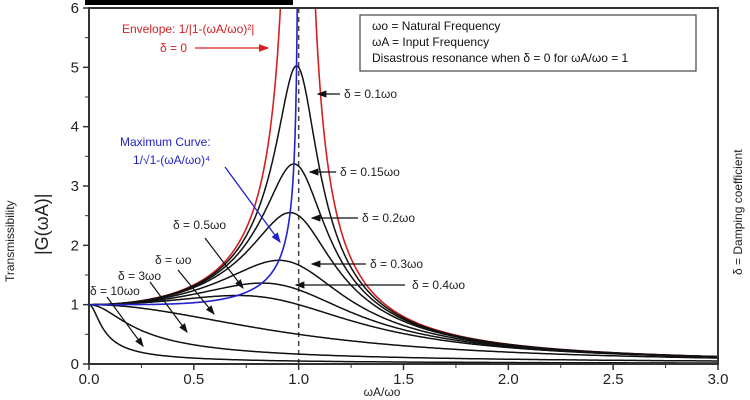  What do you see at coordinates (388, 218) in the screenshot?
I see `series-label: δ = 0.2ωo` at bounding box center [388, 218].